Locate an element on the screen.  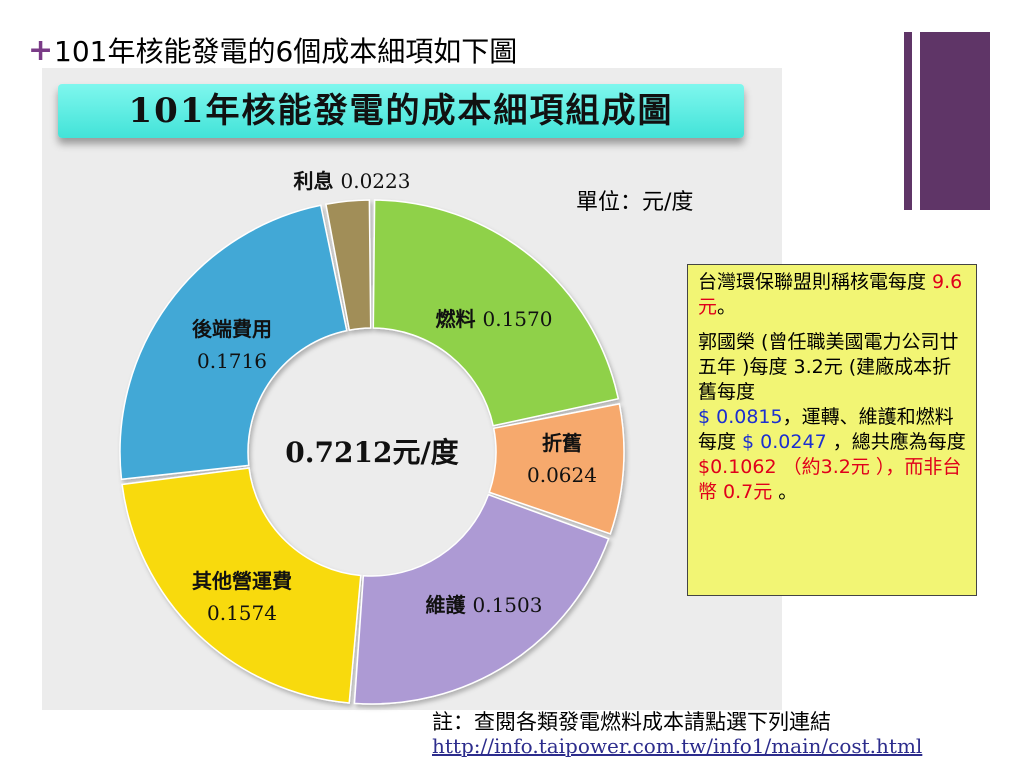
footnote: 註：查閱各類發電燃料成本請點選下列連結 is located at coordinates (631, 722).